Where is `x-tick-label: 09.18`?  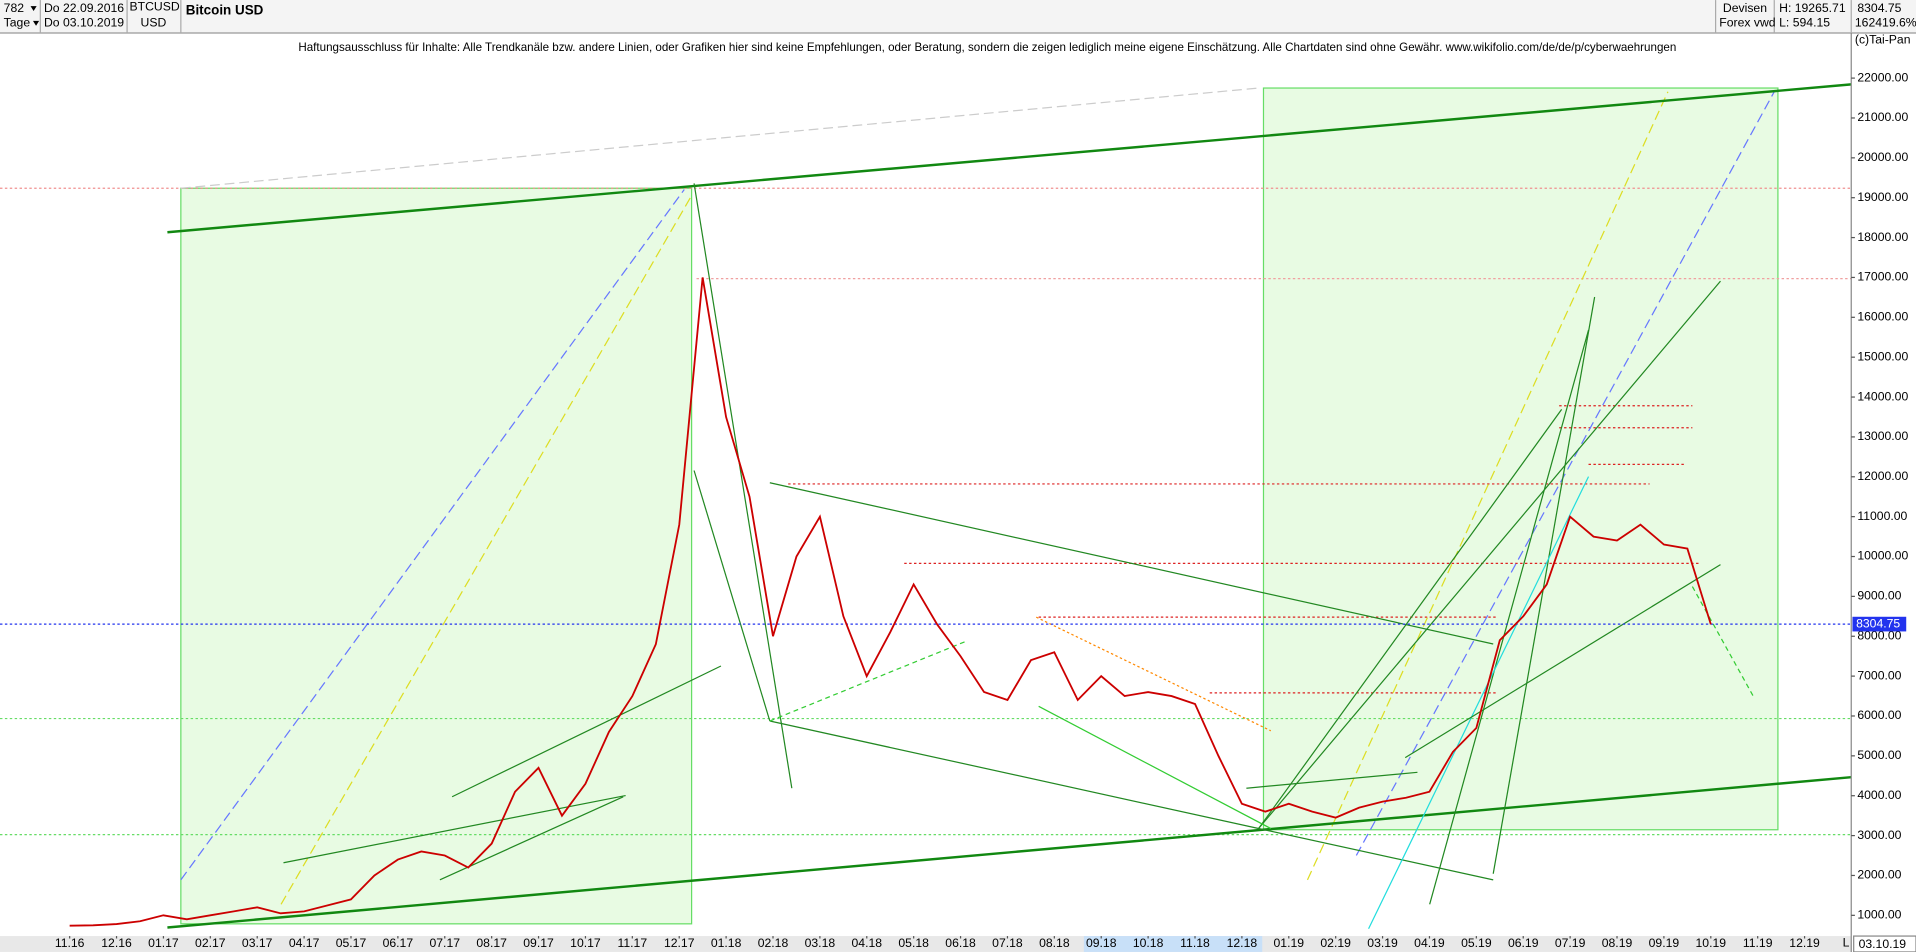 x-tick-label: 09.18 is located at coordinates (1101, 943).